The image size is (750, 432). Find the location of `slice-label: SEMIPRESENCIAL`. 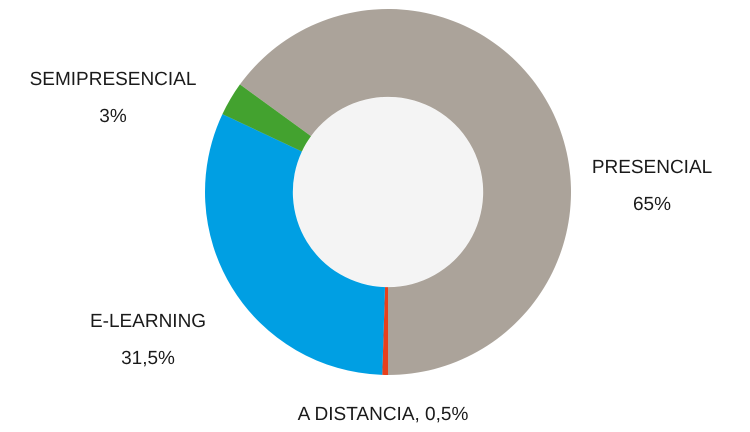

slice-label: SEMIPRESENCIAL is located at coordinates (113, 79).